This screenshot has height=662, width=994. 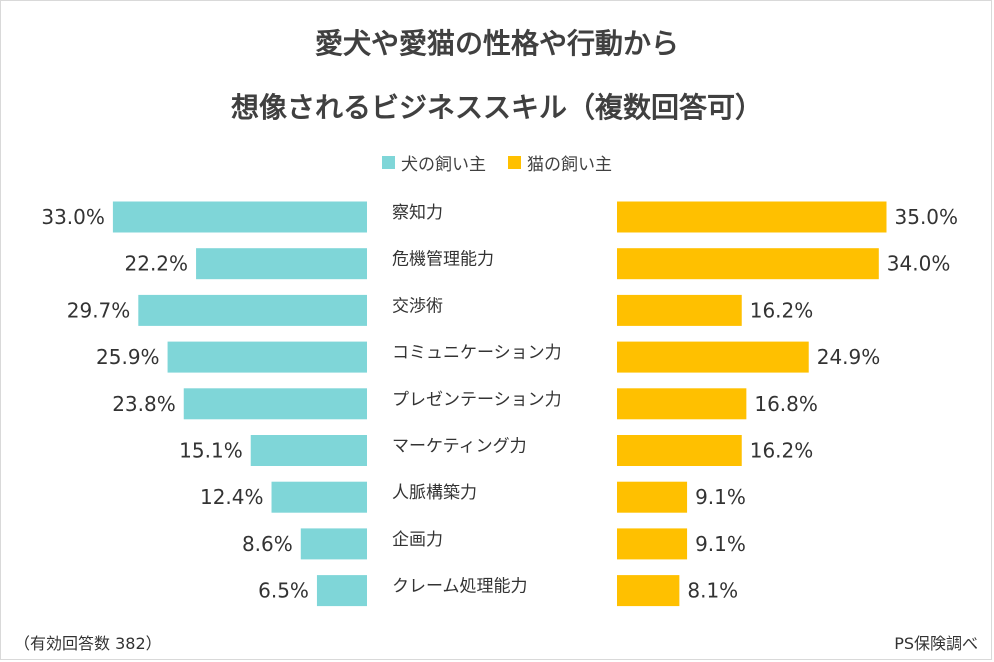 What do you see at coordinates (459, 447) in the screenshot?
I see `category-label: マーケティング力` at bounding box center [459, 447].